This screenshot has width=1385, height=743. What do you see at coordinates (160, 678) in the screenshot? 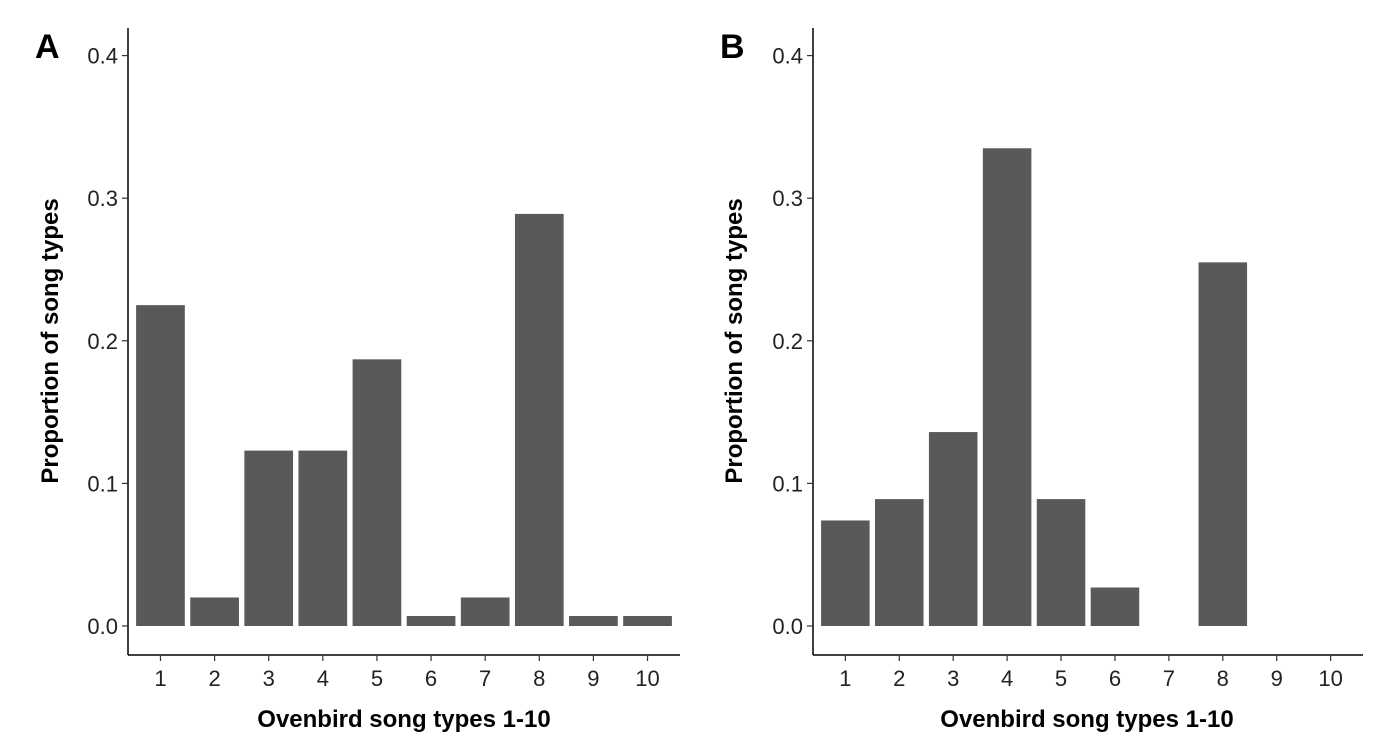
I see `x-tick-label-a: 1` at bounding box center [160, 678].